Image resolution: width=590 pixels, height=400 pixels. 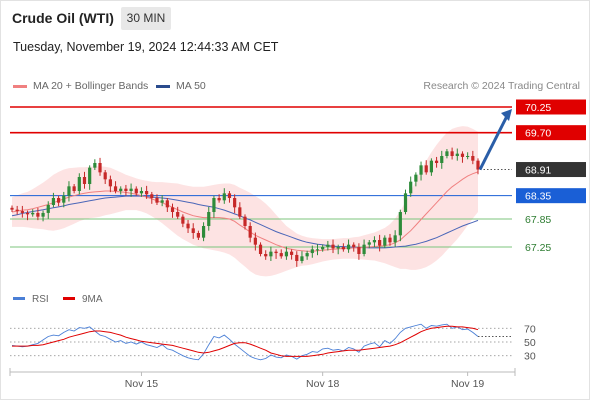 I want to click on credit-text: Research © 2024 Trading Central, so click(x=501, y=86).